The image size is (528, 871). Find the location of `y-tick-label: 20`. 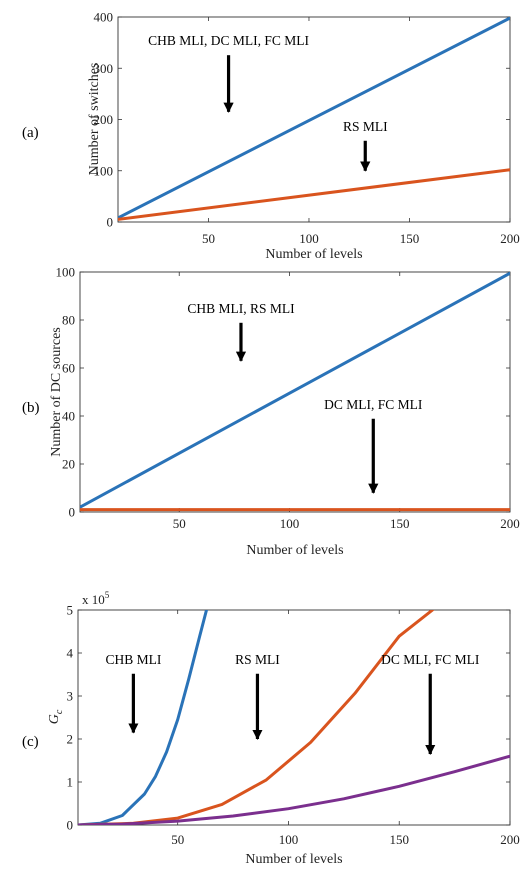

y-tick-label: 20 is located at coordinates (68, 464).